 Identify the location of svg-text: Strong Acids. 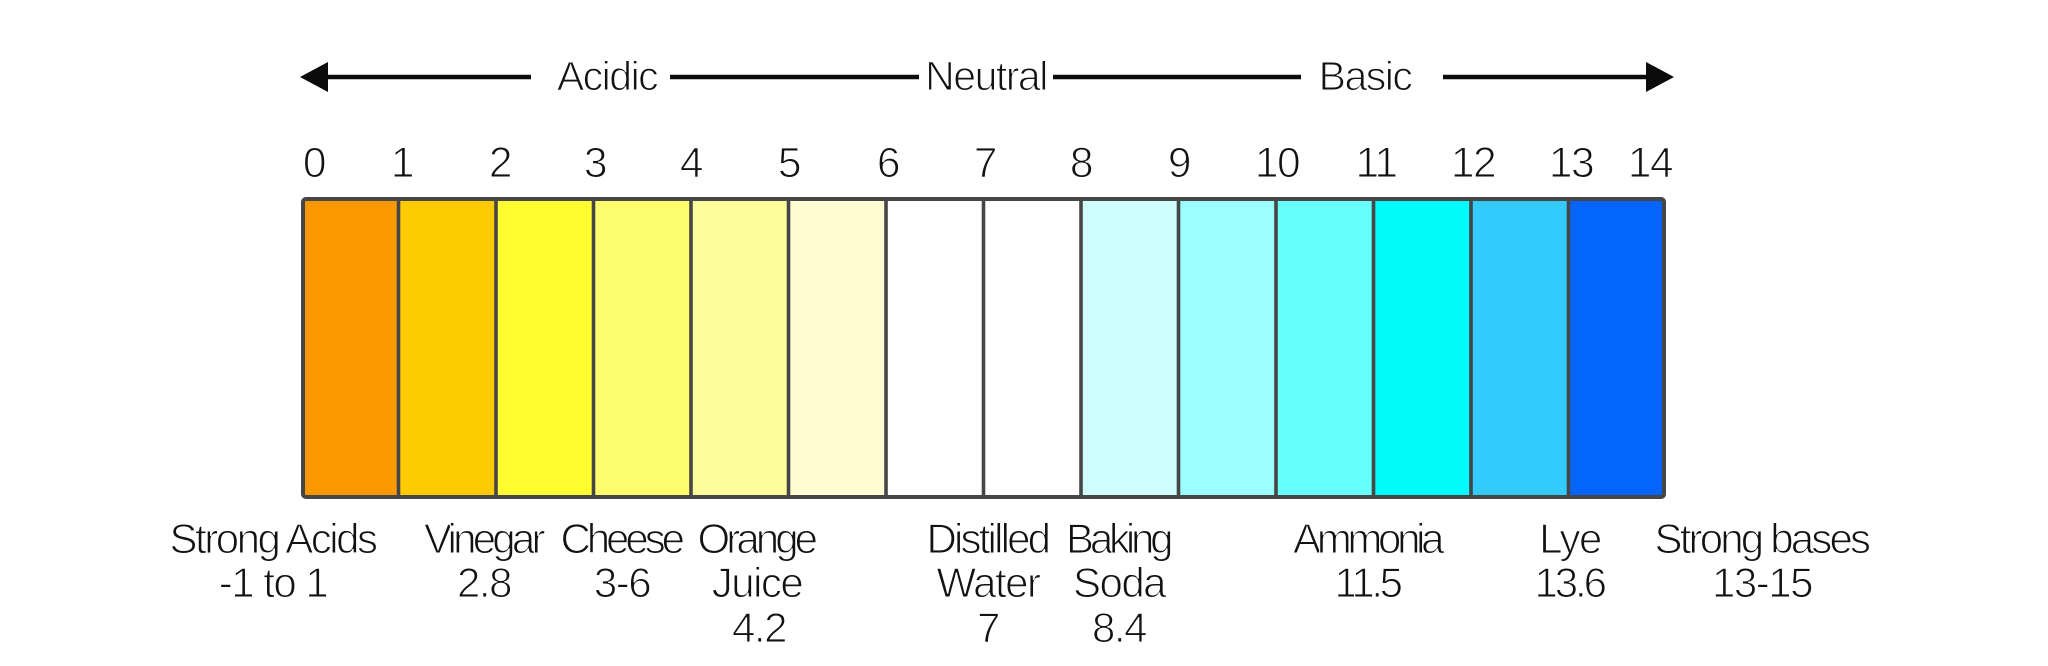
(274, 538).